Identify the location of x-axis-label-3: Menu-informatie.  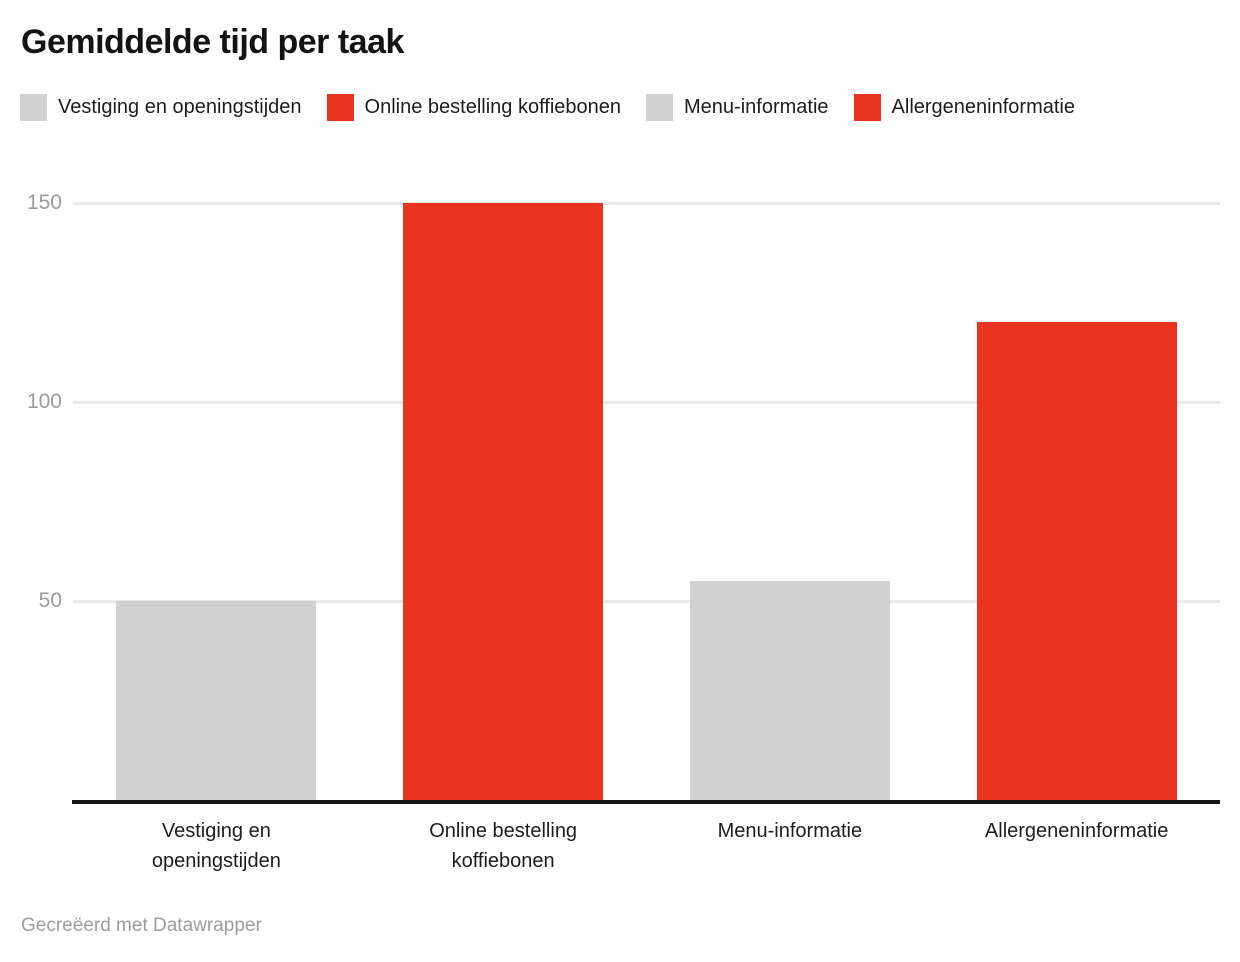
(790, 831).